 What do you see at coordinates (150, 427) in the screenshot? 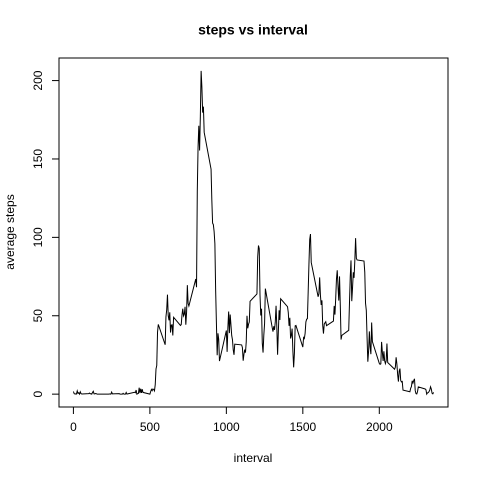
I see `x-tick-label: 500` at bounding box center [150, 427].